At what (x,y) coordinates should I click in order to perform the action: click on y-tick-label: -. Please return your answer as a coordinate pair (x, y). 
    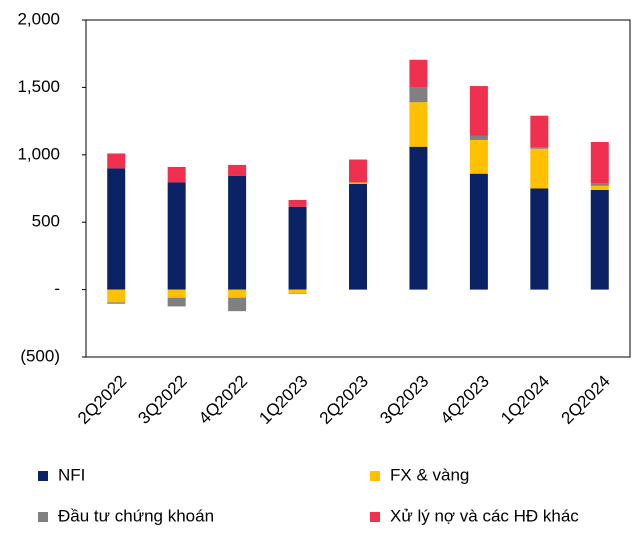
    Looking at the image, I should click on (57, 288).